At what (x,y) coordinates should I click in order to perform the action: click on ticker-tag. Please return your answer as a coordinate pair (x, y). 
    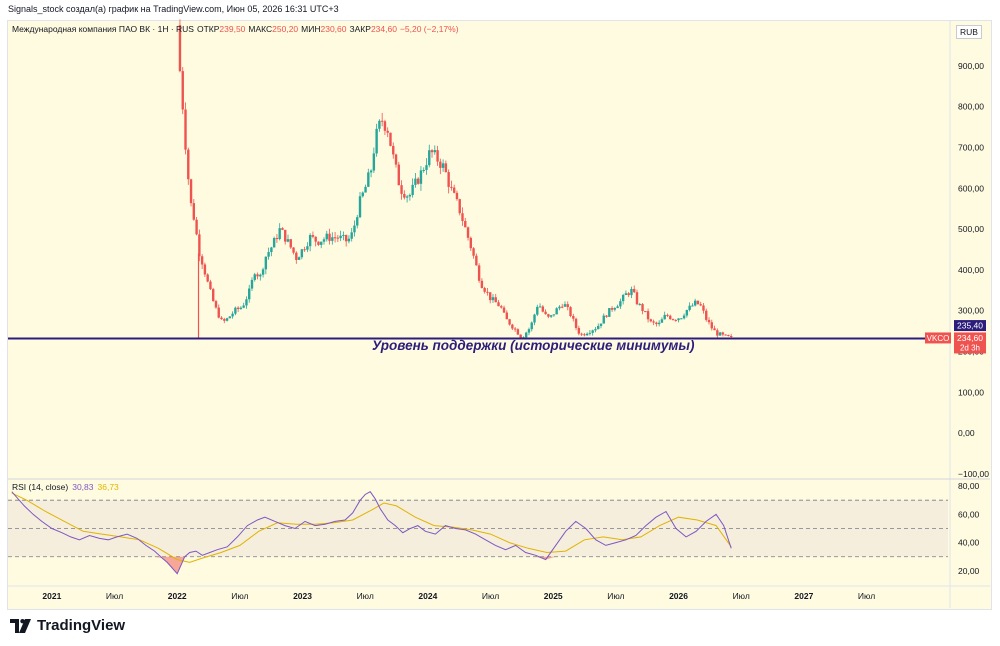
    Looking at the image, I should click on (938, 338).